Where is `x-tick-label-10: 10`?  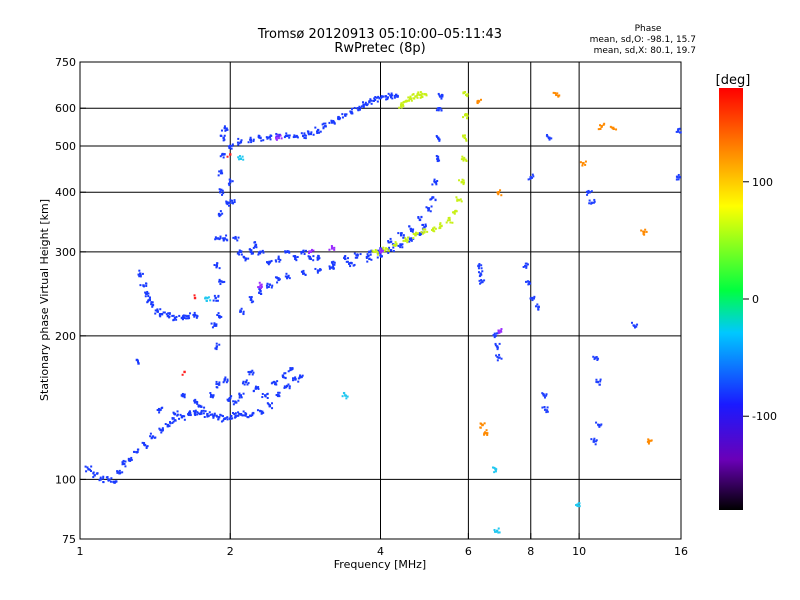 x-tick-label-10: 10 is located at coordinates (579, 551).